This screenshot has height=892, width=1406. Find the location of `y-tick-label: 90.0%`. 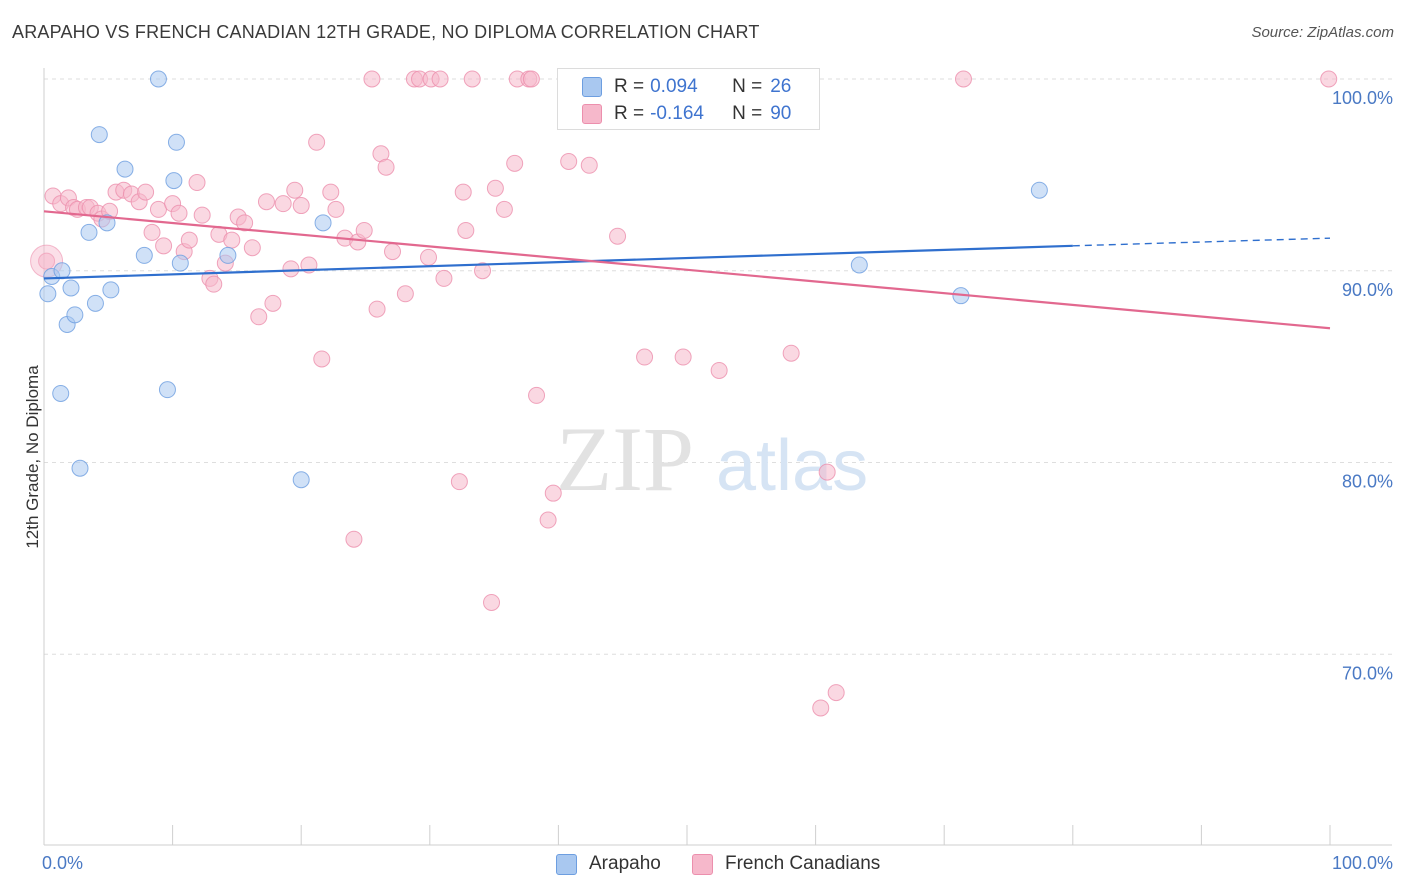

y-tick-label: 90.0% is located at coordinates (1367, 290).